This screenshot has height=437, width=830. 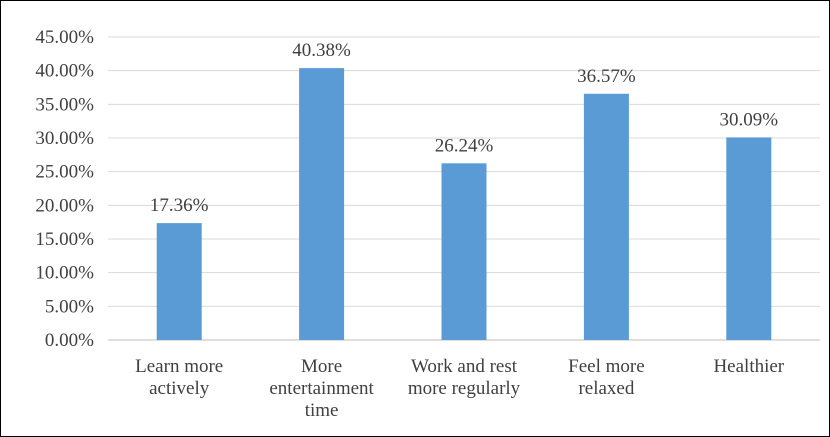 What do you see at coordinates (321, 366) in the screenshot?
I see `x-tick-label: More` at bounding box center [321, 366].